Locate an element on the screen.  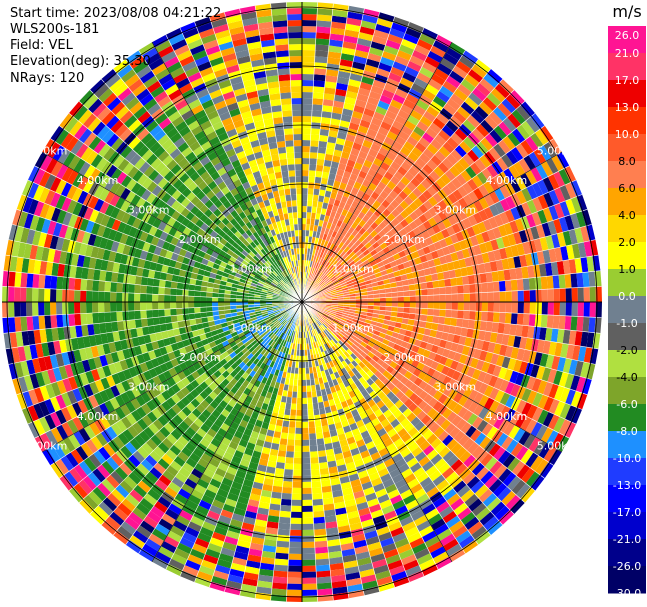
start-time-label: Start time: 2023/08/08 04:21:22 is located at coordinates (116, 13).